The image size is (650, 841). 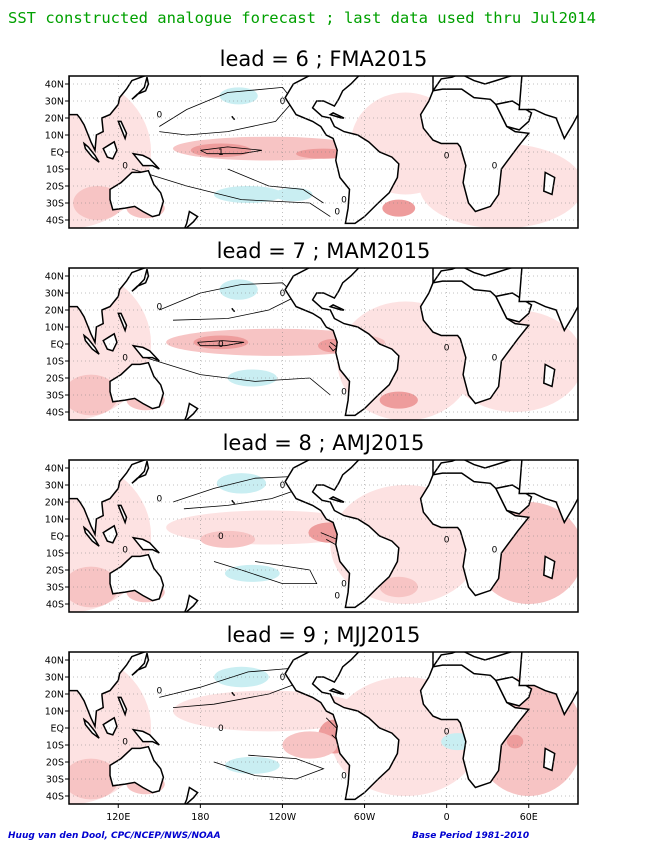 I want to click on x-tick-label: 0, so click(x=447, y=817).